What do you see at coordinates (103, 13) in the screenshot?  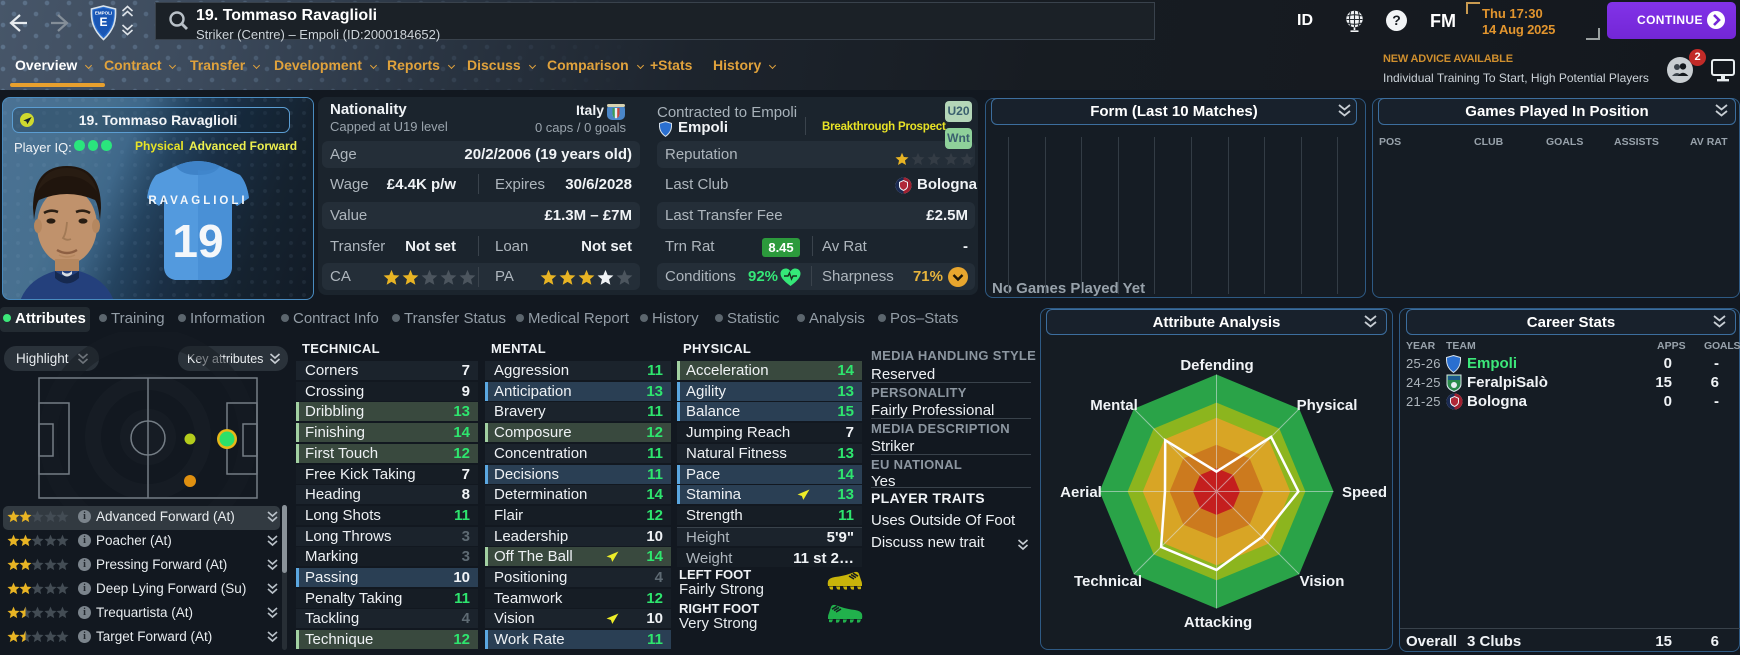 I see `svg-text: EMPOLI` at bounding box center [103, 13].